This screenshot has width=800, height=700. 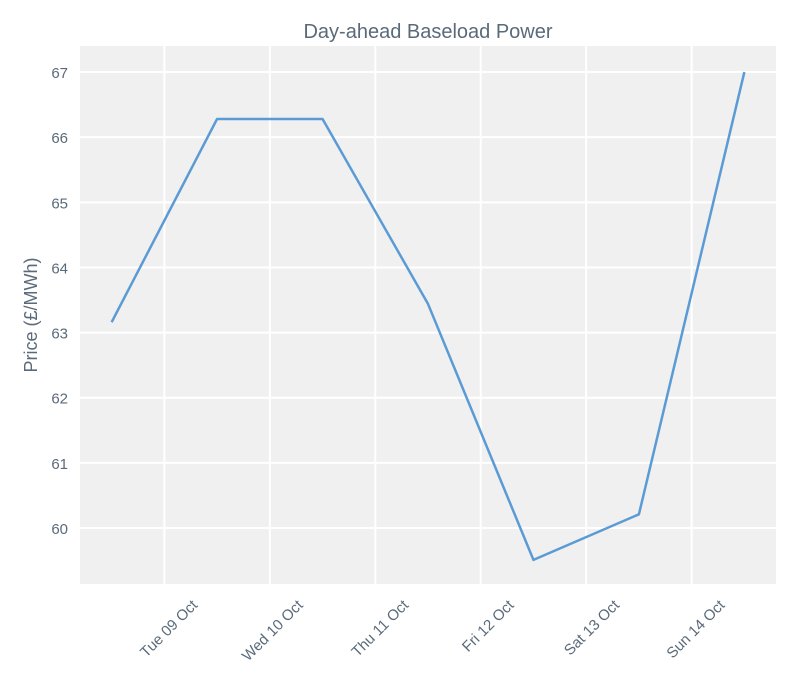 What do you see at coordinates (59, 399) in the screenshot?
I see `y-tick-label: 62` at bounding box center [59, 399].